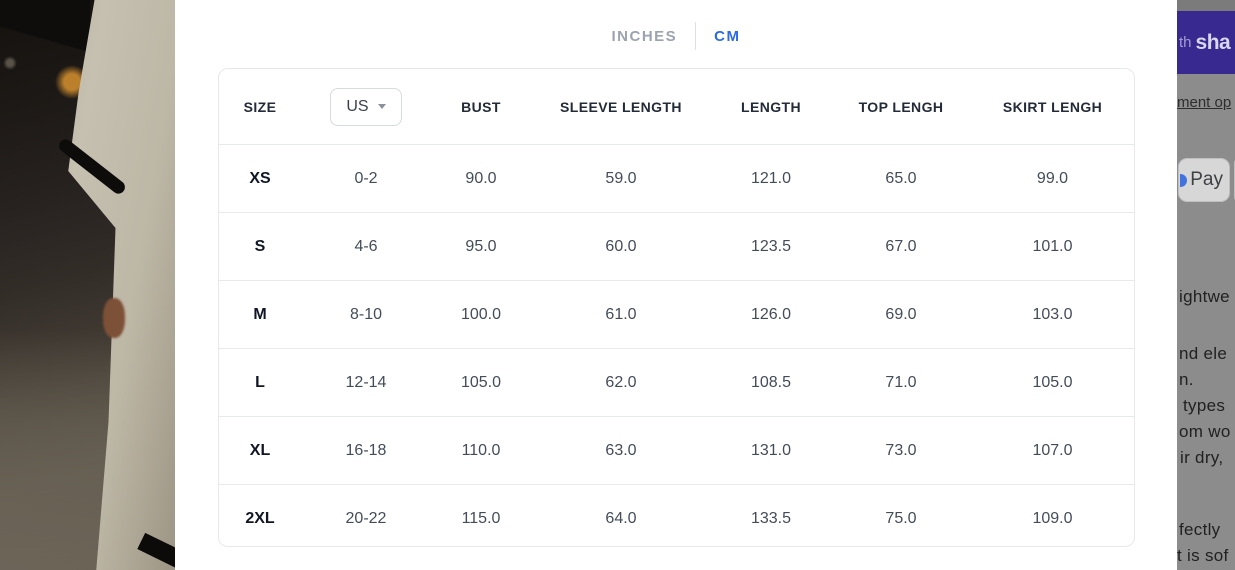 Image resolution: width=1235 pixels, height=570 pixels. I want to click on shop-logo-fragment: sha, so click(1213, 42).